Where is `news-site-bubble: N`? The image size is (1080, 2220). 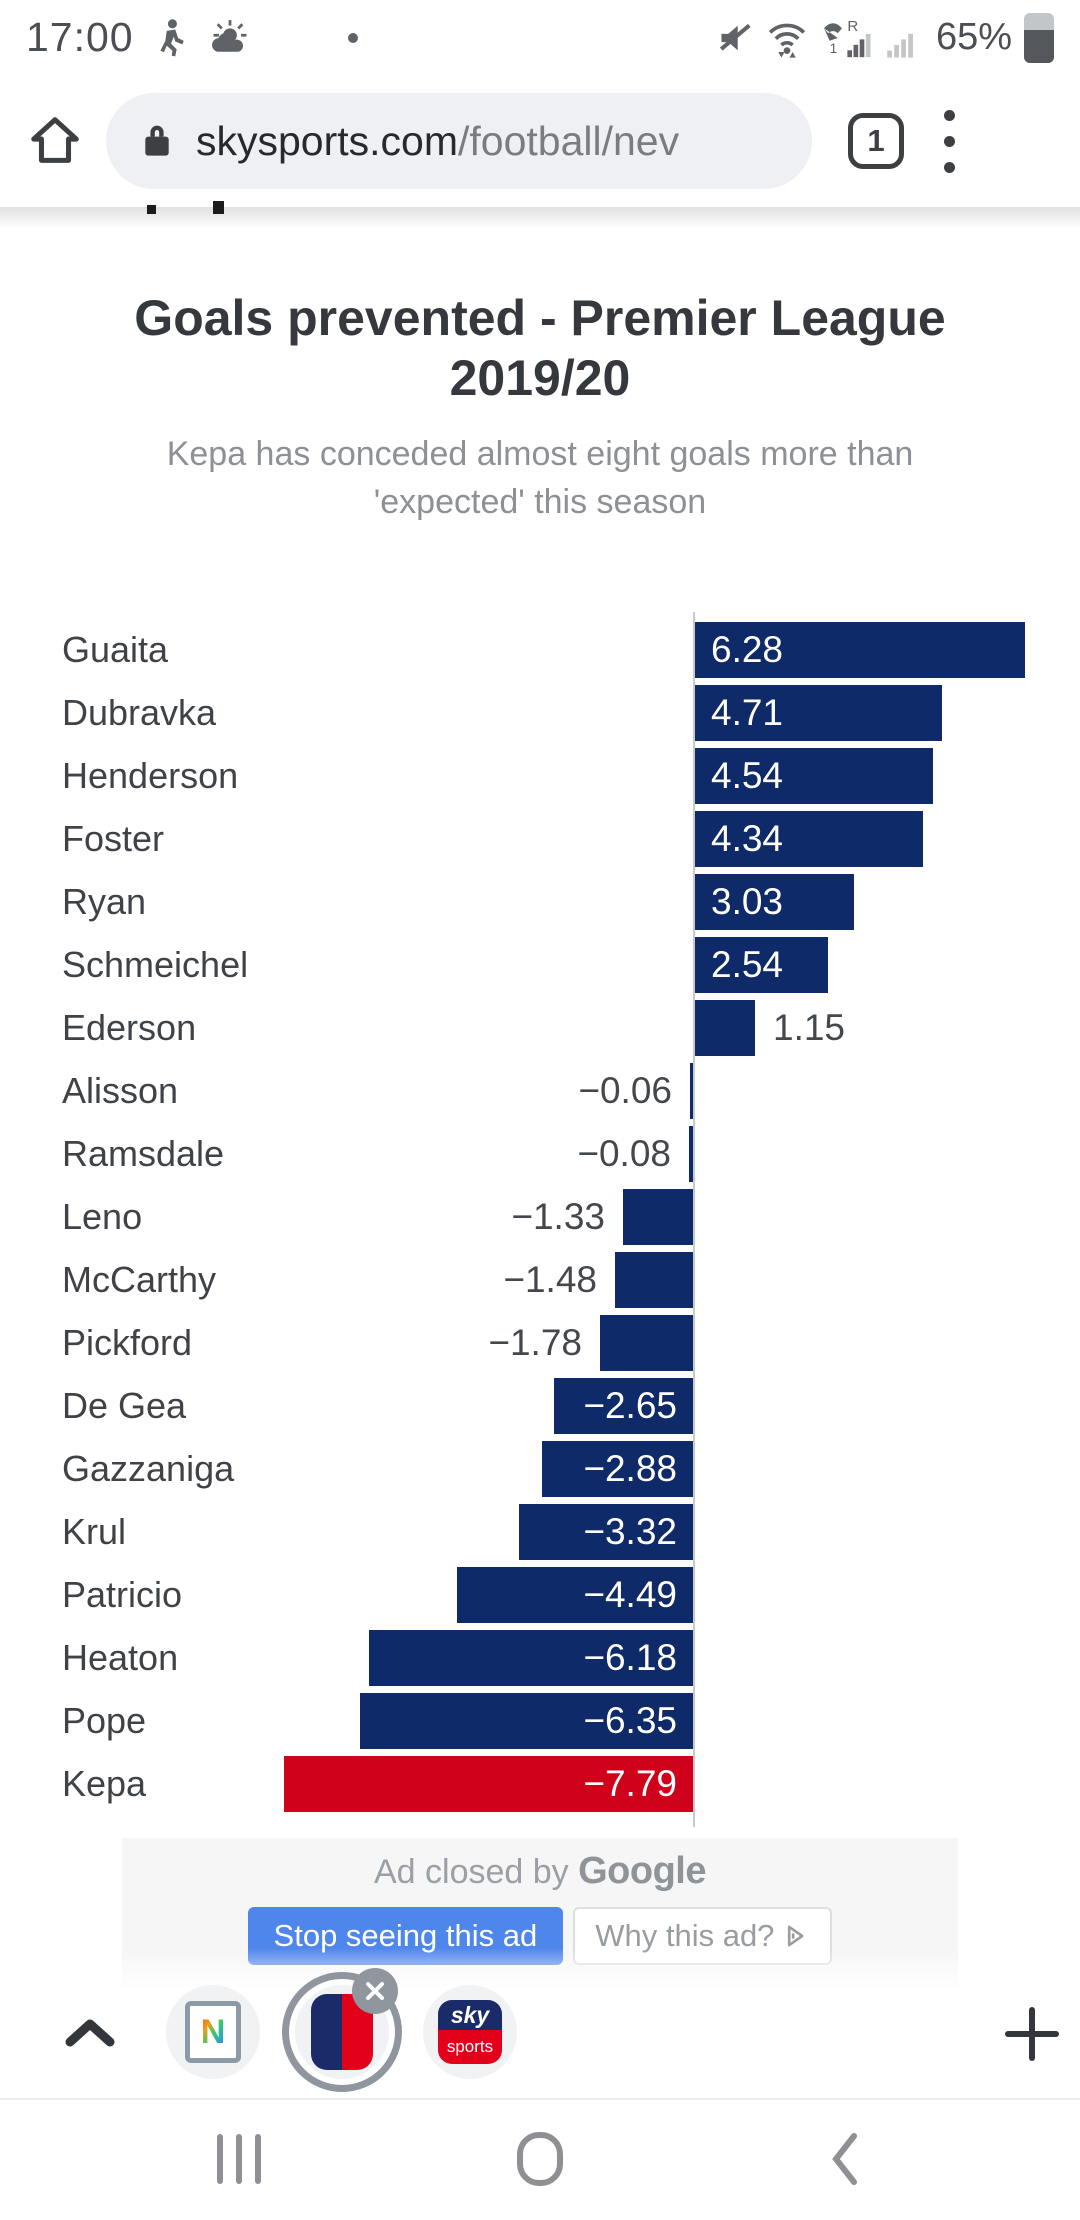 news-site-bubble: N is located at coordinates (213, 2032).